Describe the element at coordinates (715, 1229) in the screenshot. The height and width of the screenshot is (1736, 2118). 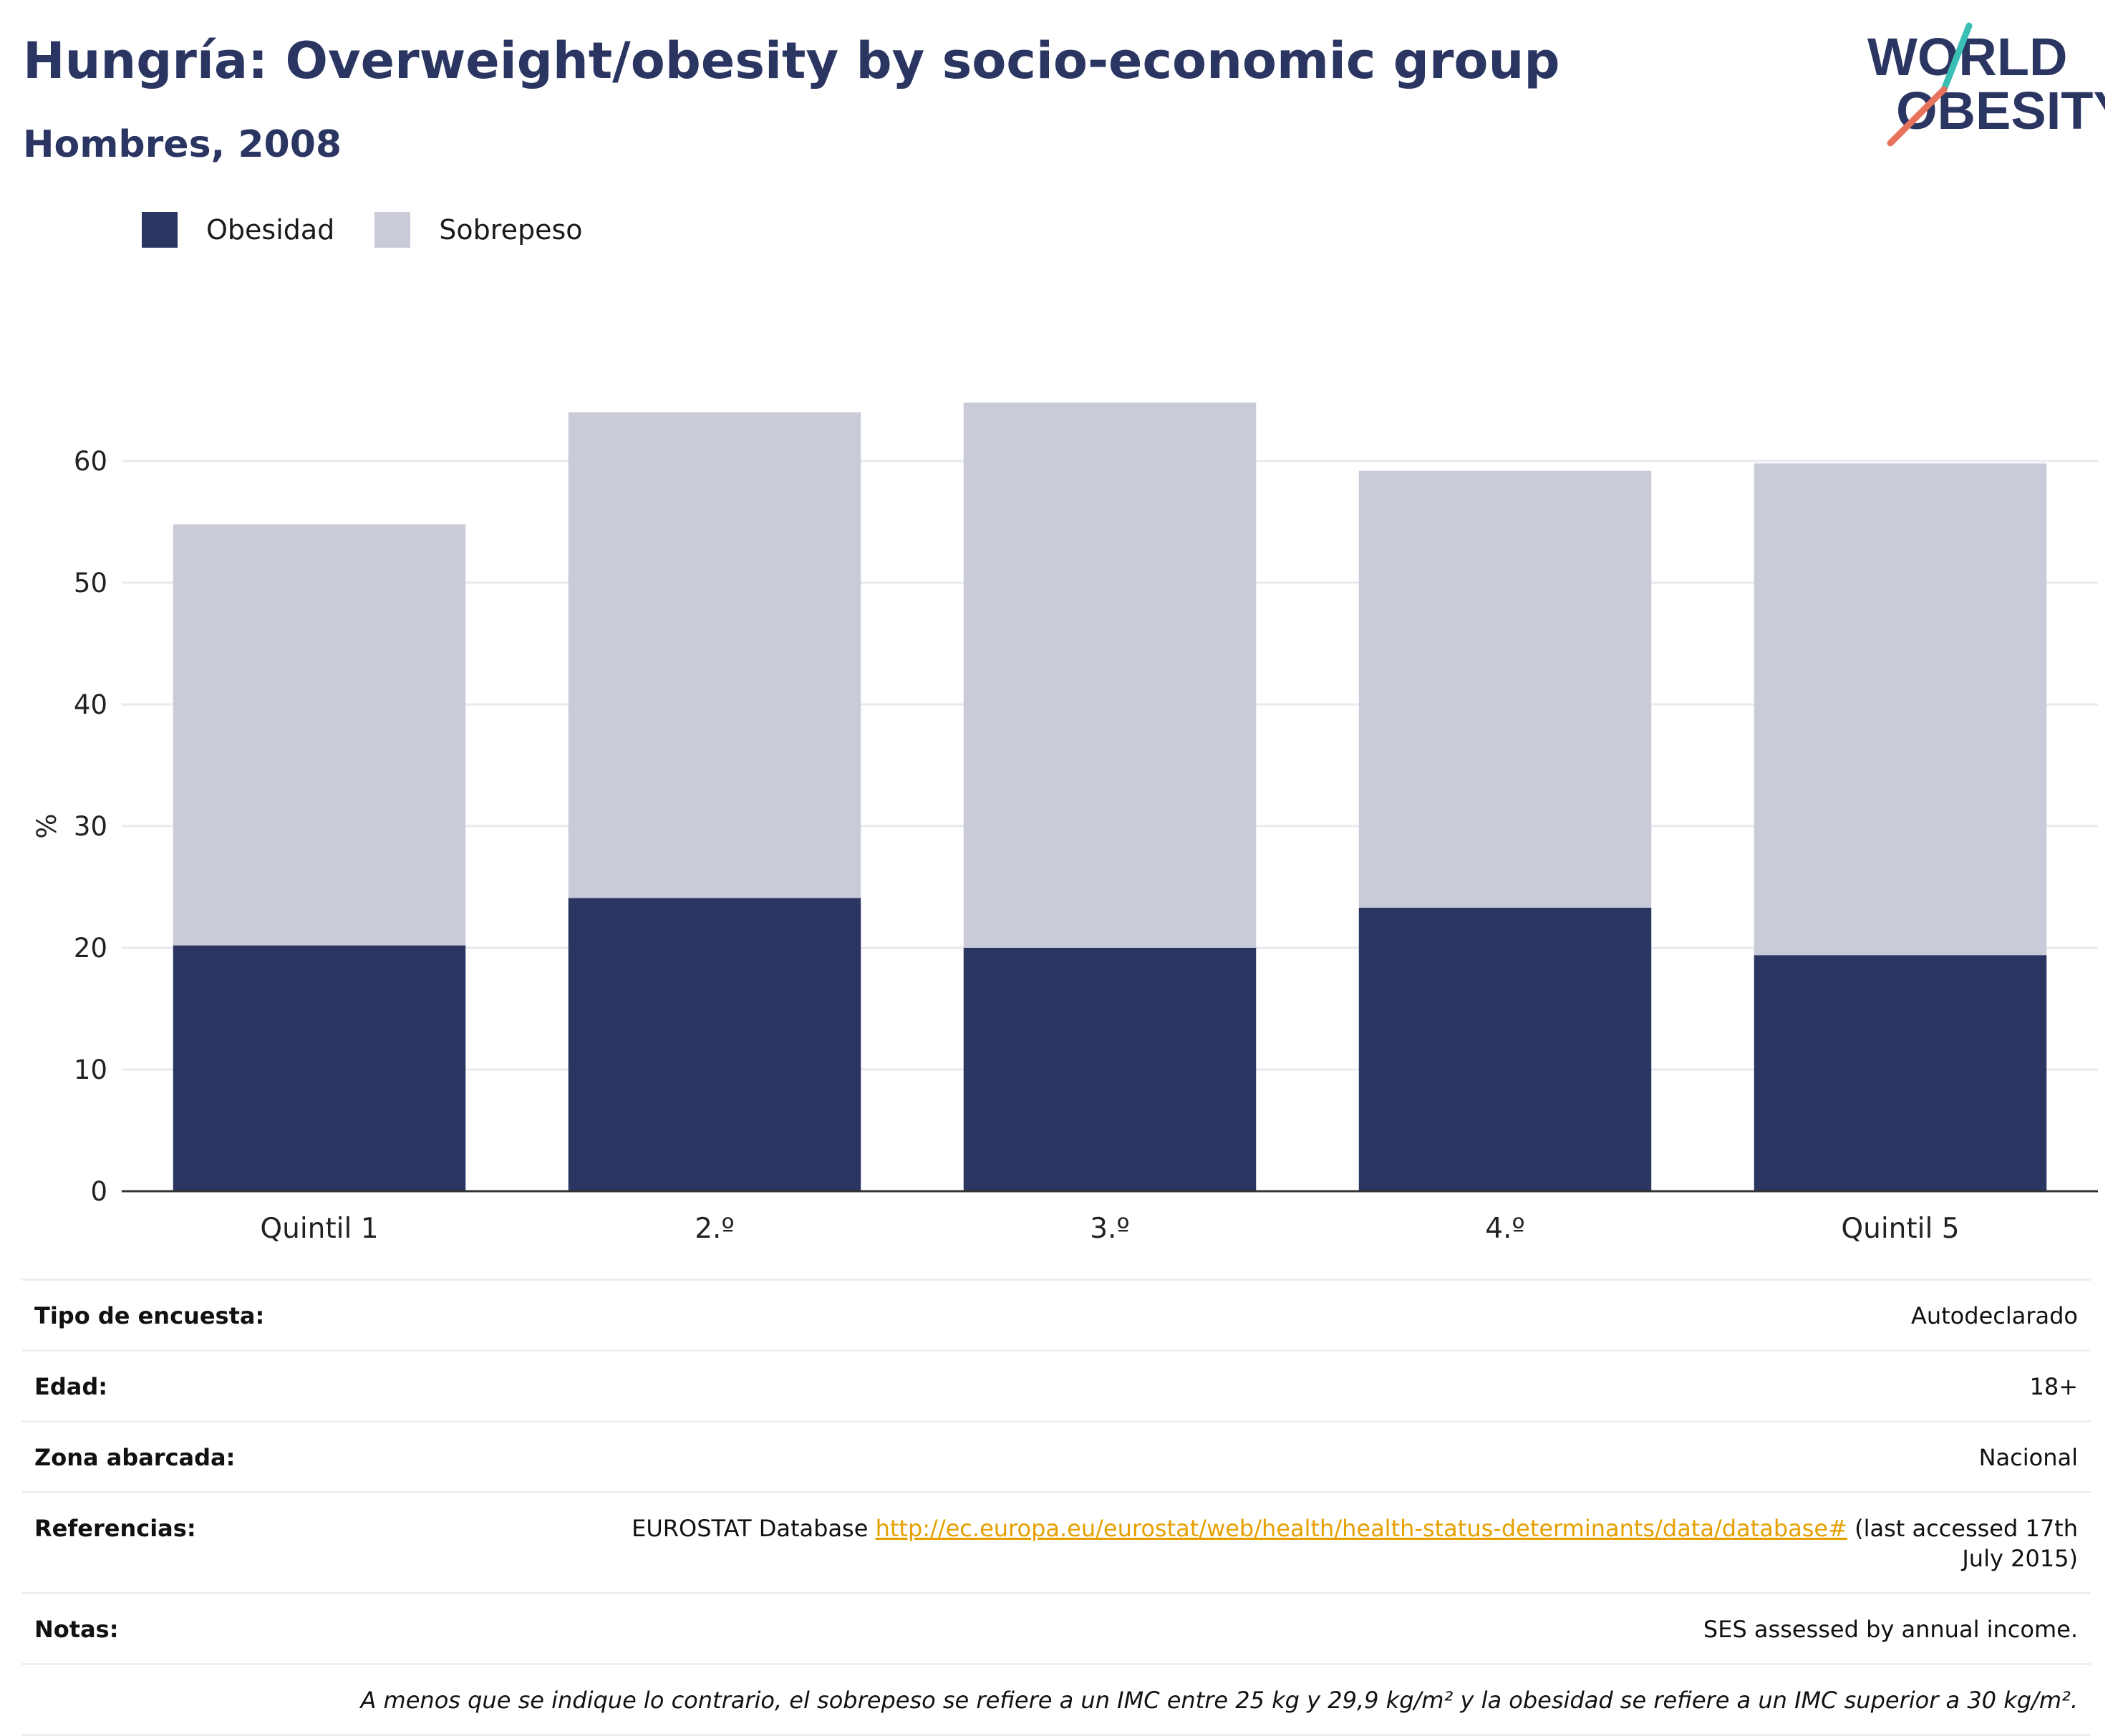
I see `x-tick-label: 2.º` at that location.